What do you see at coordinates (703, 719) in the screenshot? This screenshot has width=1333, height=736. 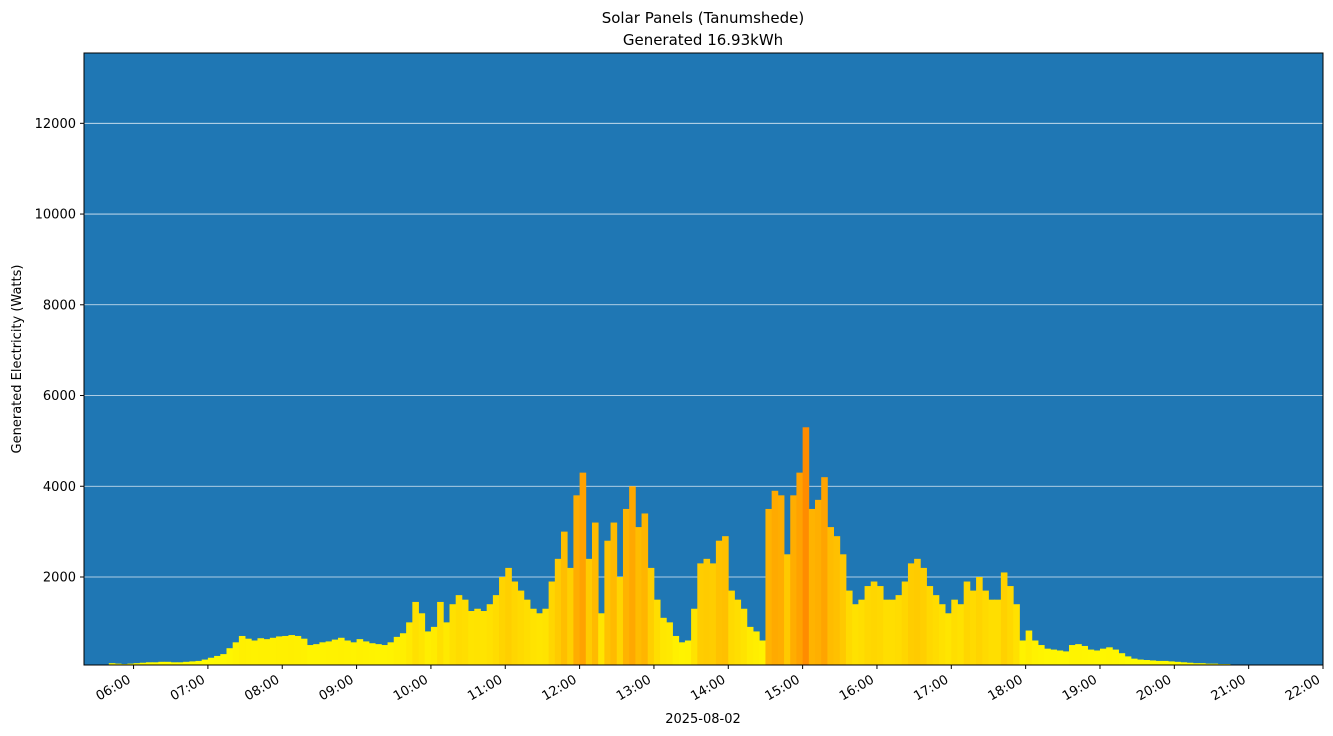 I see `x-axis-label: 2025-08-02` at bounding box center [703, 719].